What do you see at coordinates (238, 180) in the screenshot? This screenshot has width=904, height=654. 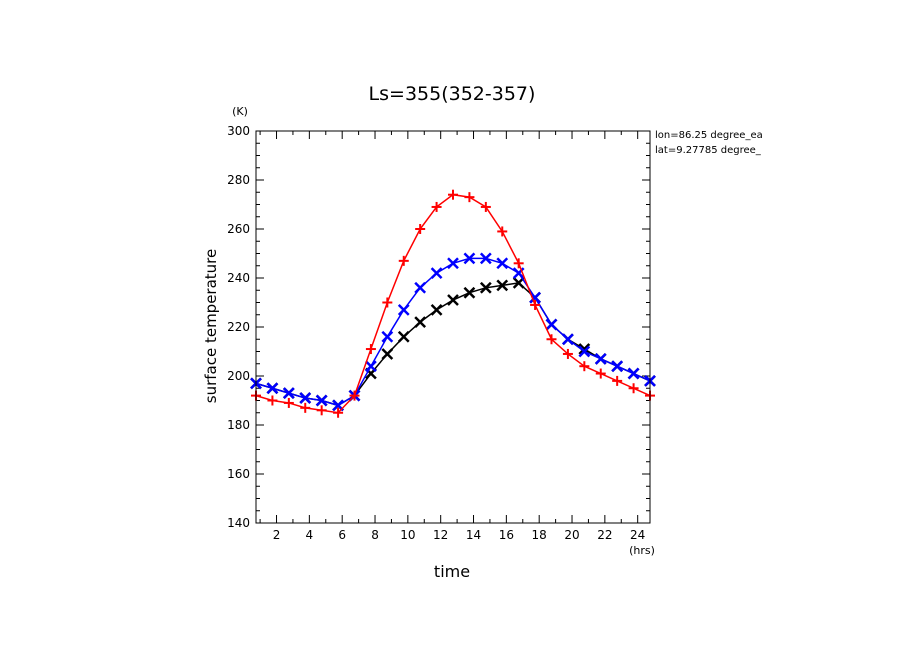 I see `y-tick-label: 280` at bounding box center [238, 180].